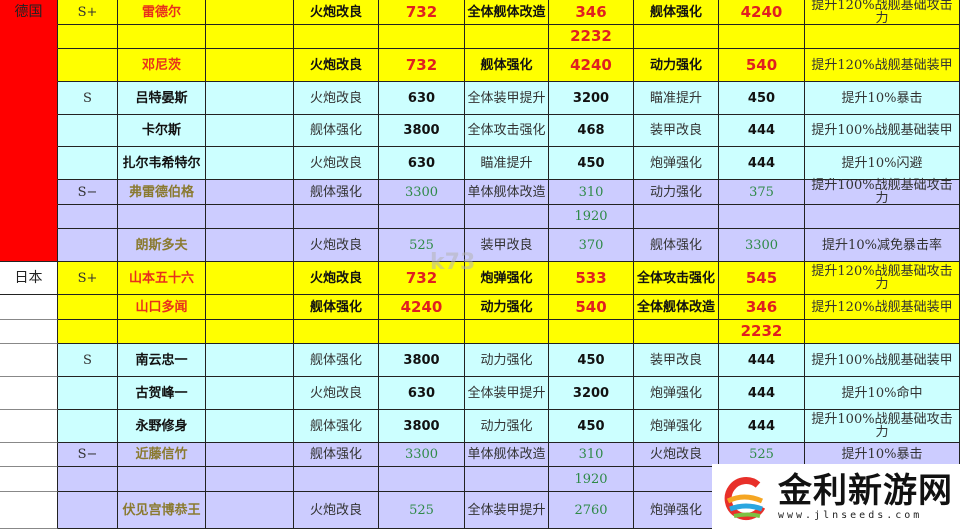  Describe the element at coordinates (507, 307) in the screenshot. I see `cell-skill-2: 动力强化` at that location.